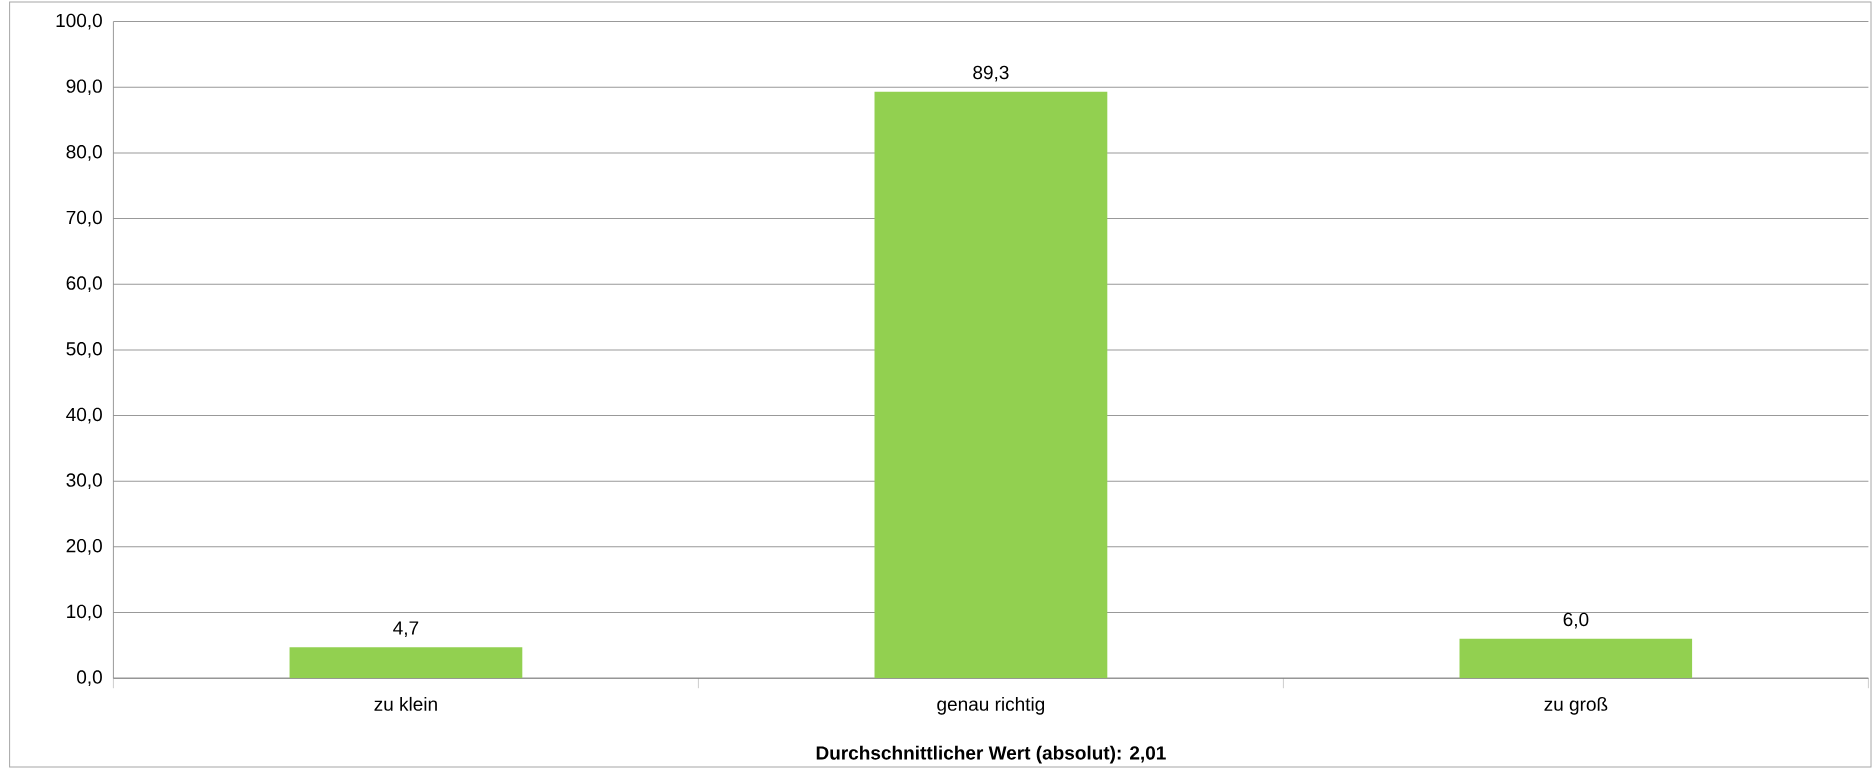 Image resolution: width=1872 pixels, height=769 pixels. Describe the element at coordinates (84, 87) in the screenshot. I see `y-tick-label: 90,0` at that location.